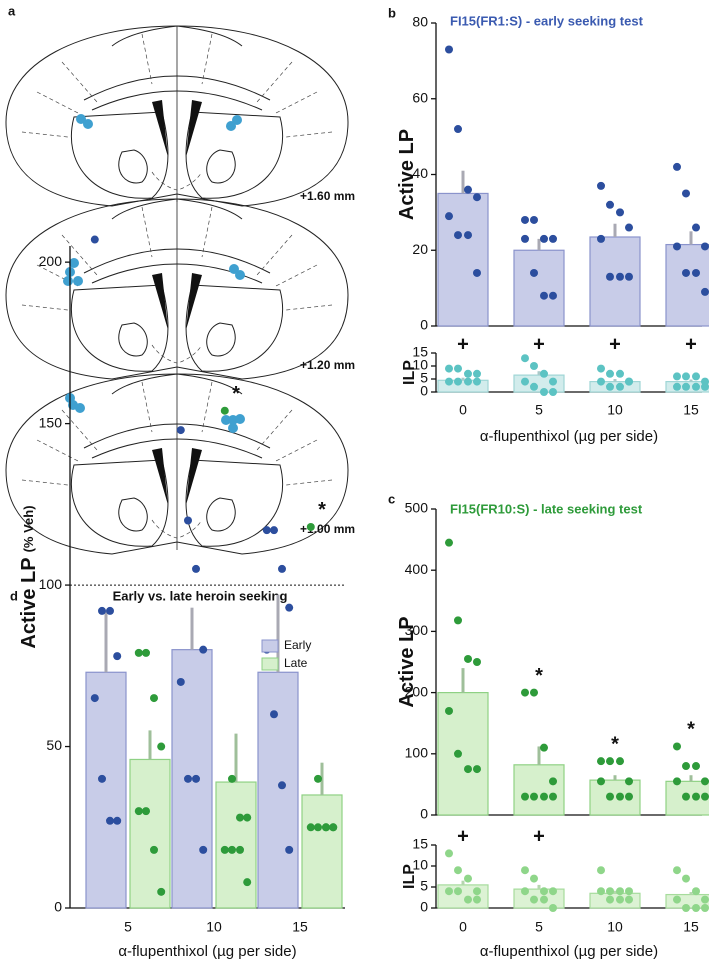  What do you see at coordinates (424, 886) in the screenshot?
I see `y-tick-label: 5` at bounding box center [424, 886].